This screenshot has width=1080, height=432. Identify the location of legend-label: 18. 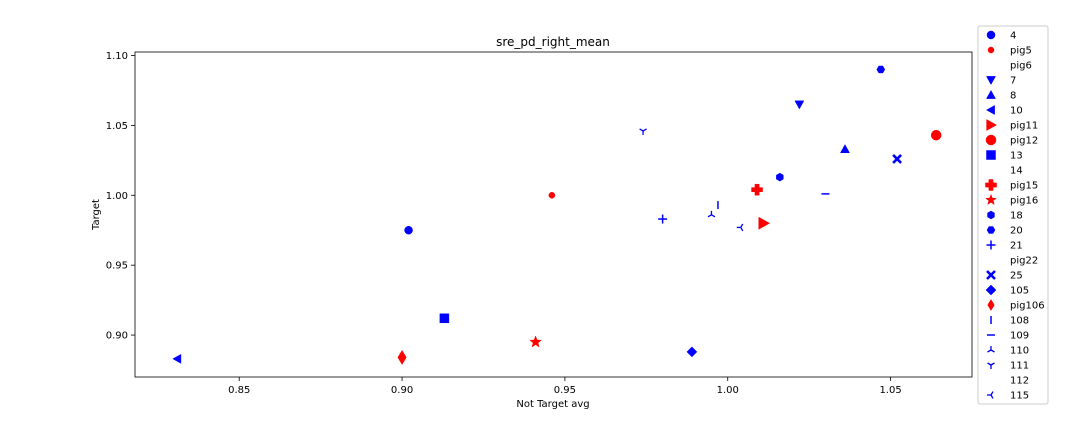
(1016, 216).